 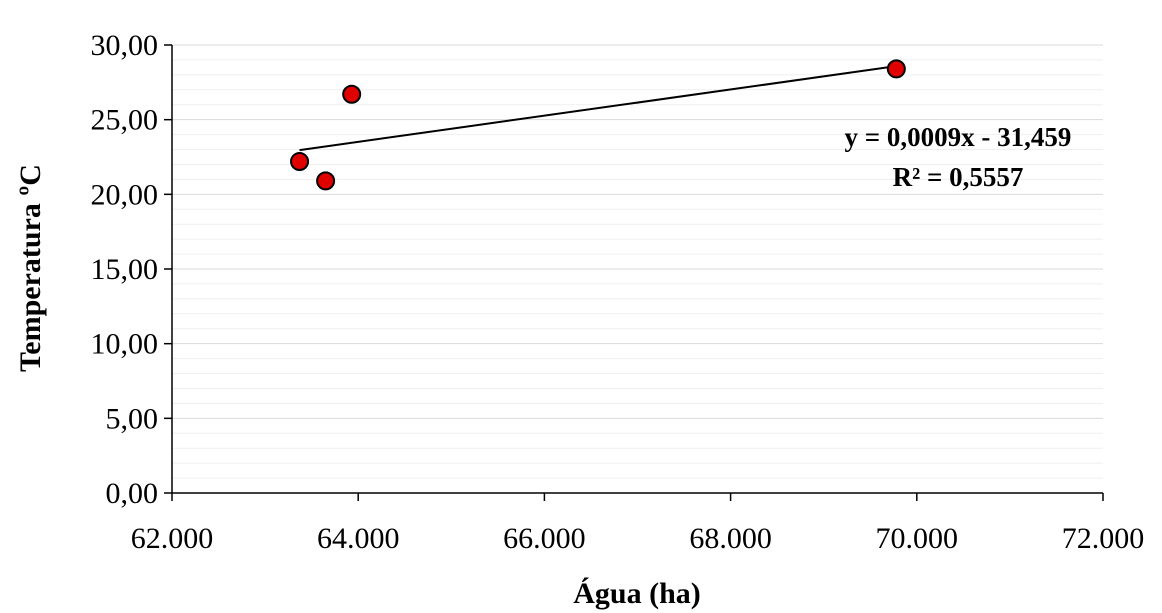 I want to click on y-tick-label: 5,00, so click(x=132, y=418).